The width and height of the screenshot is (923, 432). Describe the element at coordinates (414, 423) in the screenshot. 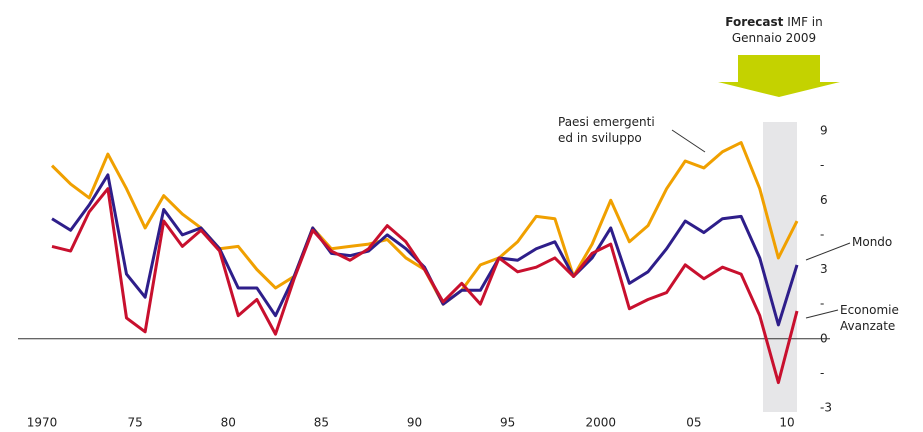

I see `x-tick-label: 90` at that location.